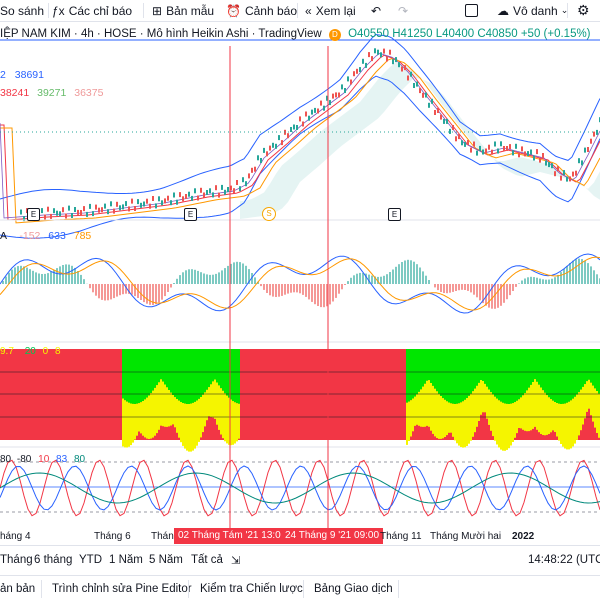 This screenshot has width=600, height=601. Describe the element at coordinates (564, 560) in the screenshot. I see `timezone-clock: 14:48:22 (UTC+` at that location.